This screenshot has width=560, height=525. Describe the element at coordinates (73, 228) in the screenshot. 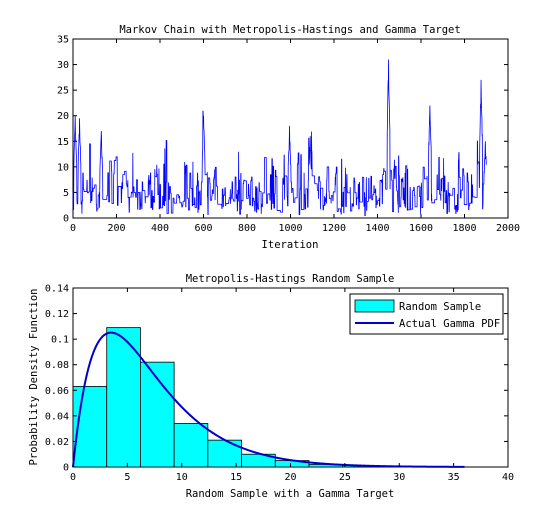

I see `trace-xtick-label: 0` at that location.